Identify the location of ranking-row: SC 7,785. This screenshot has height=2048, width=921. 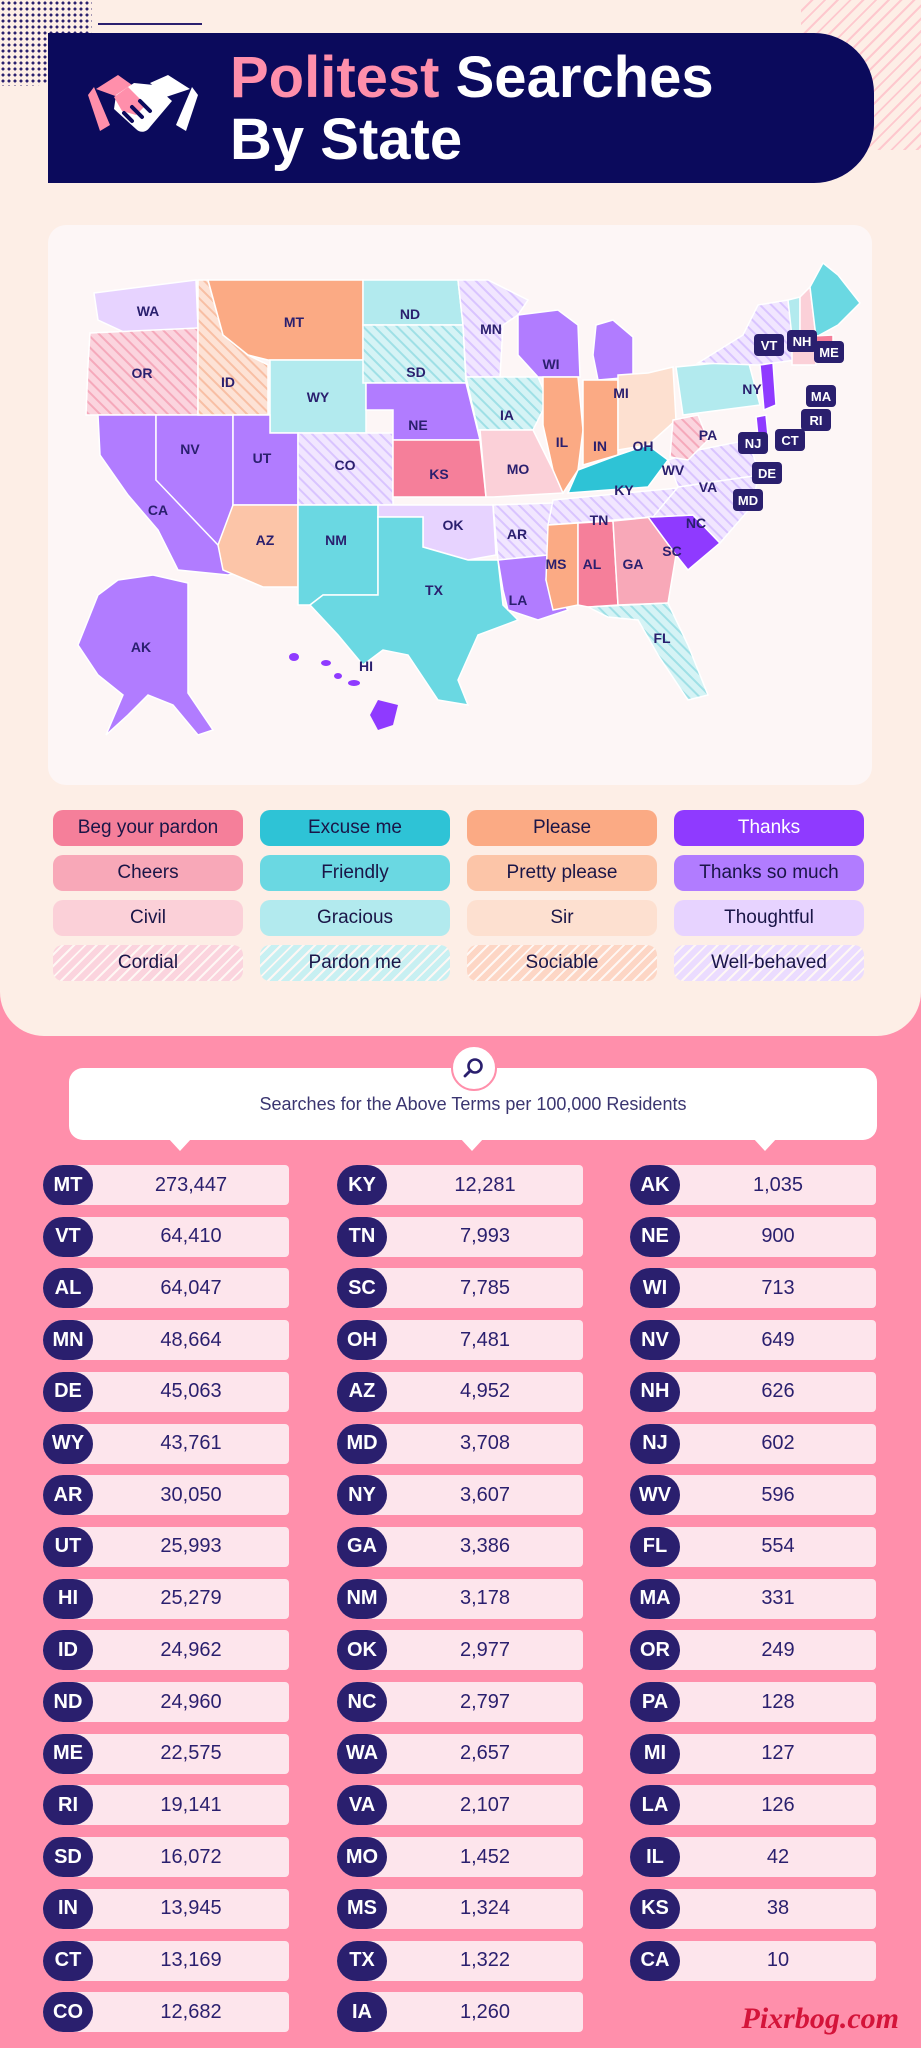
(460, 1288).